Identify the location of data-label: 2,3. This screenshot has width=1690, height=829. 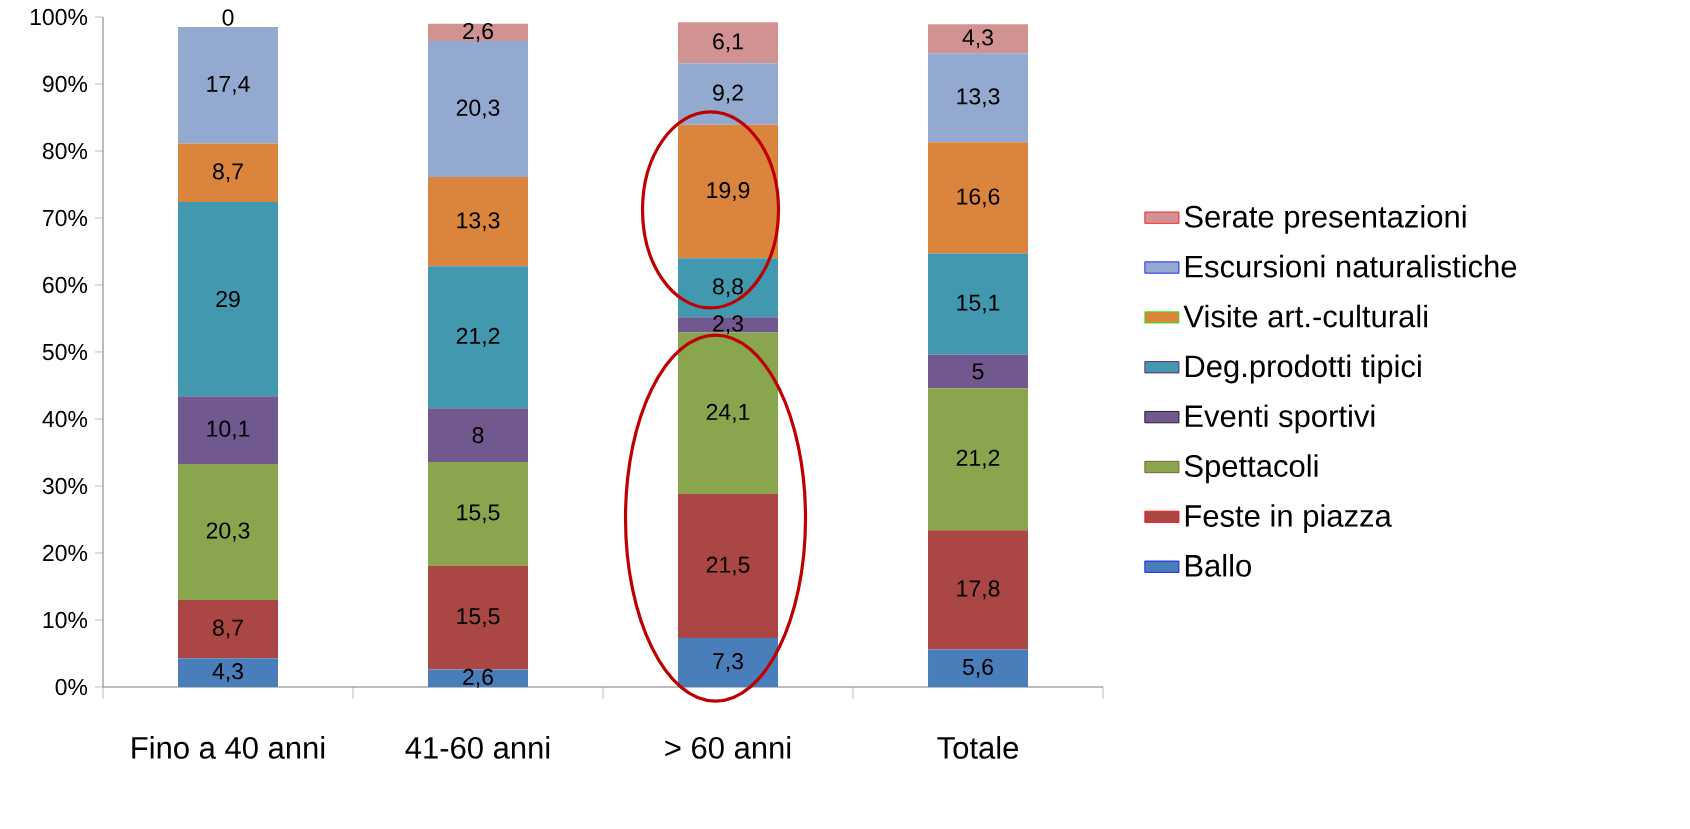
(728, 325).